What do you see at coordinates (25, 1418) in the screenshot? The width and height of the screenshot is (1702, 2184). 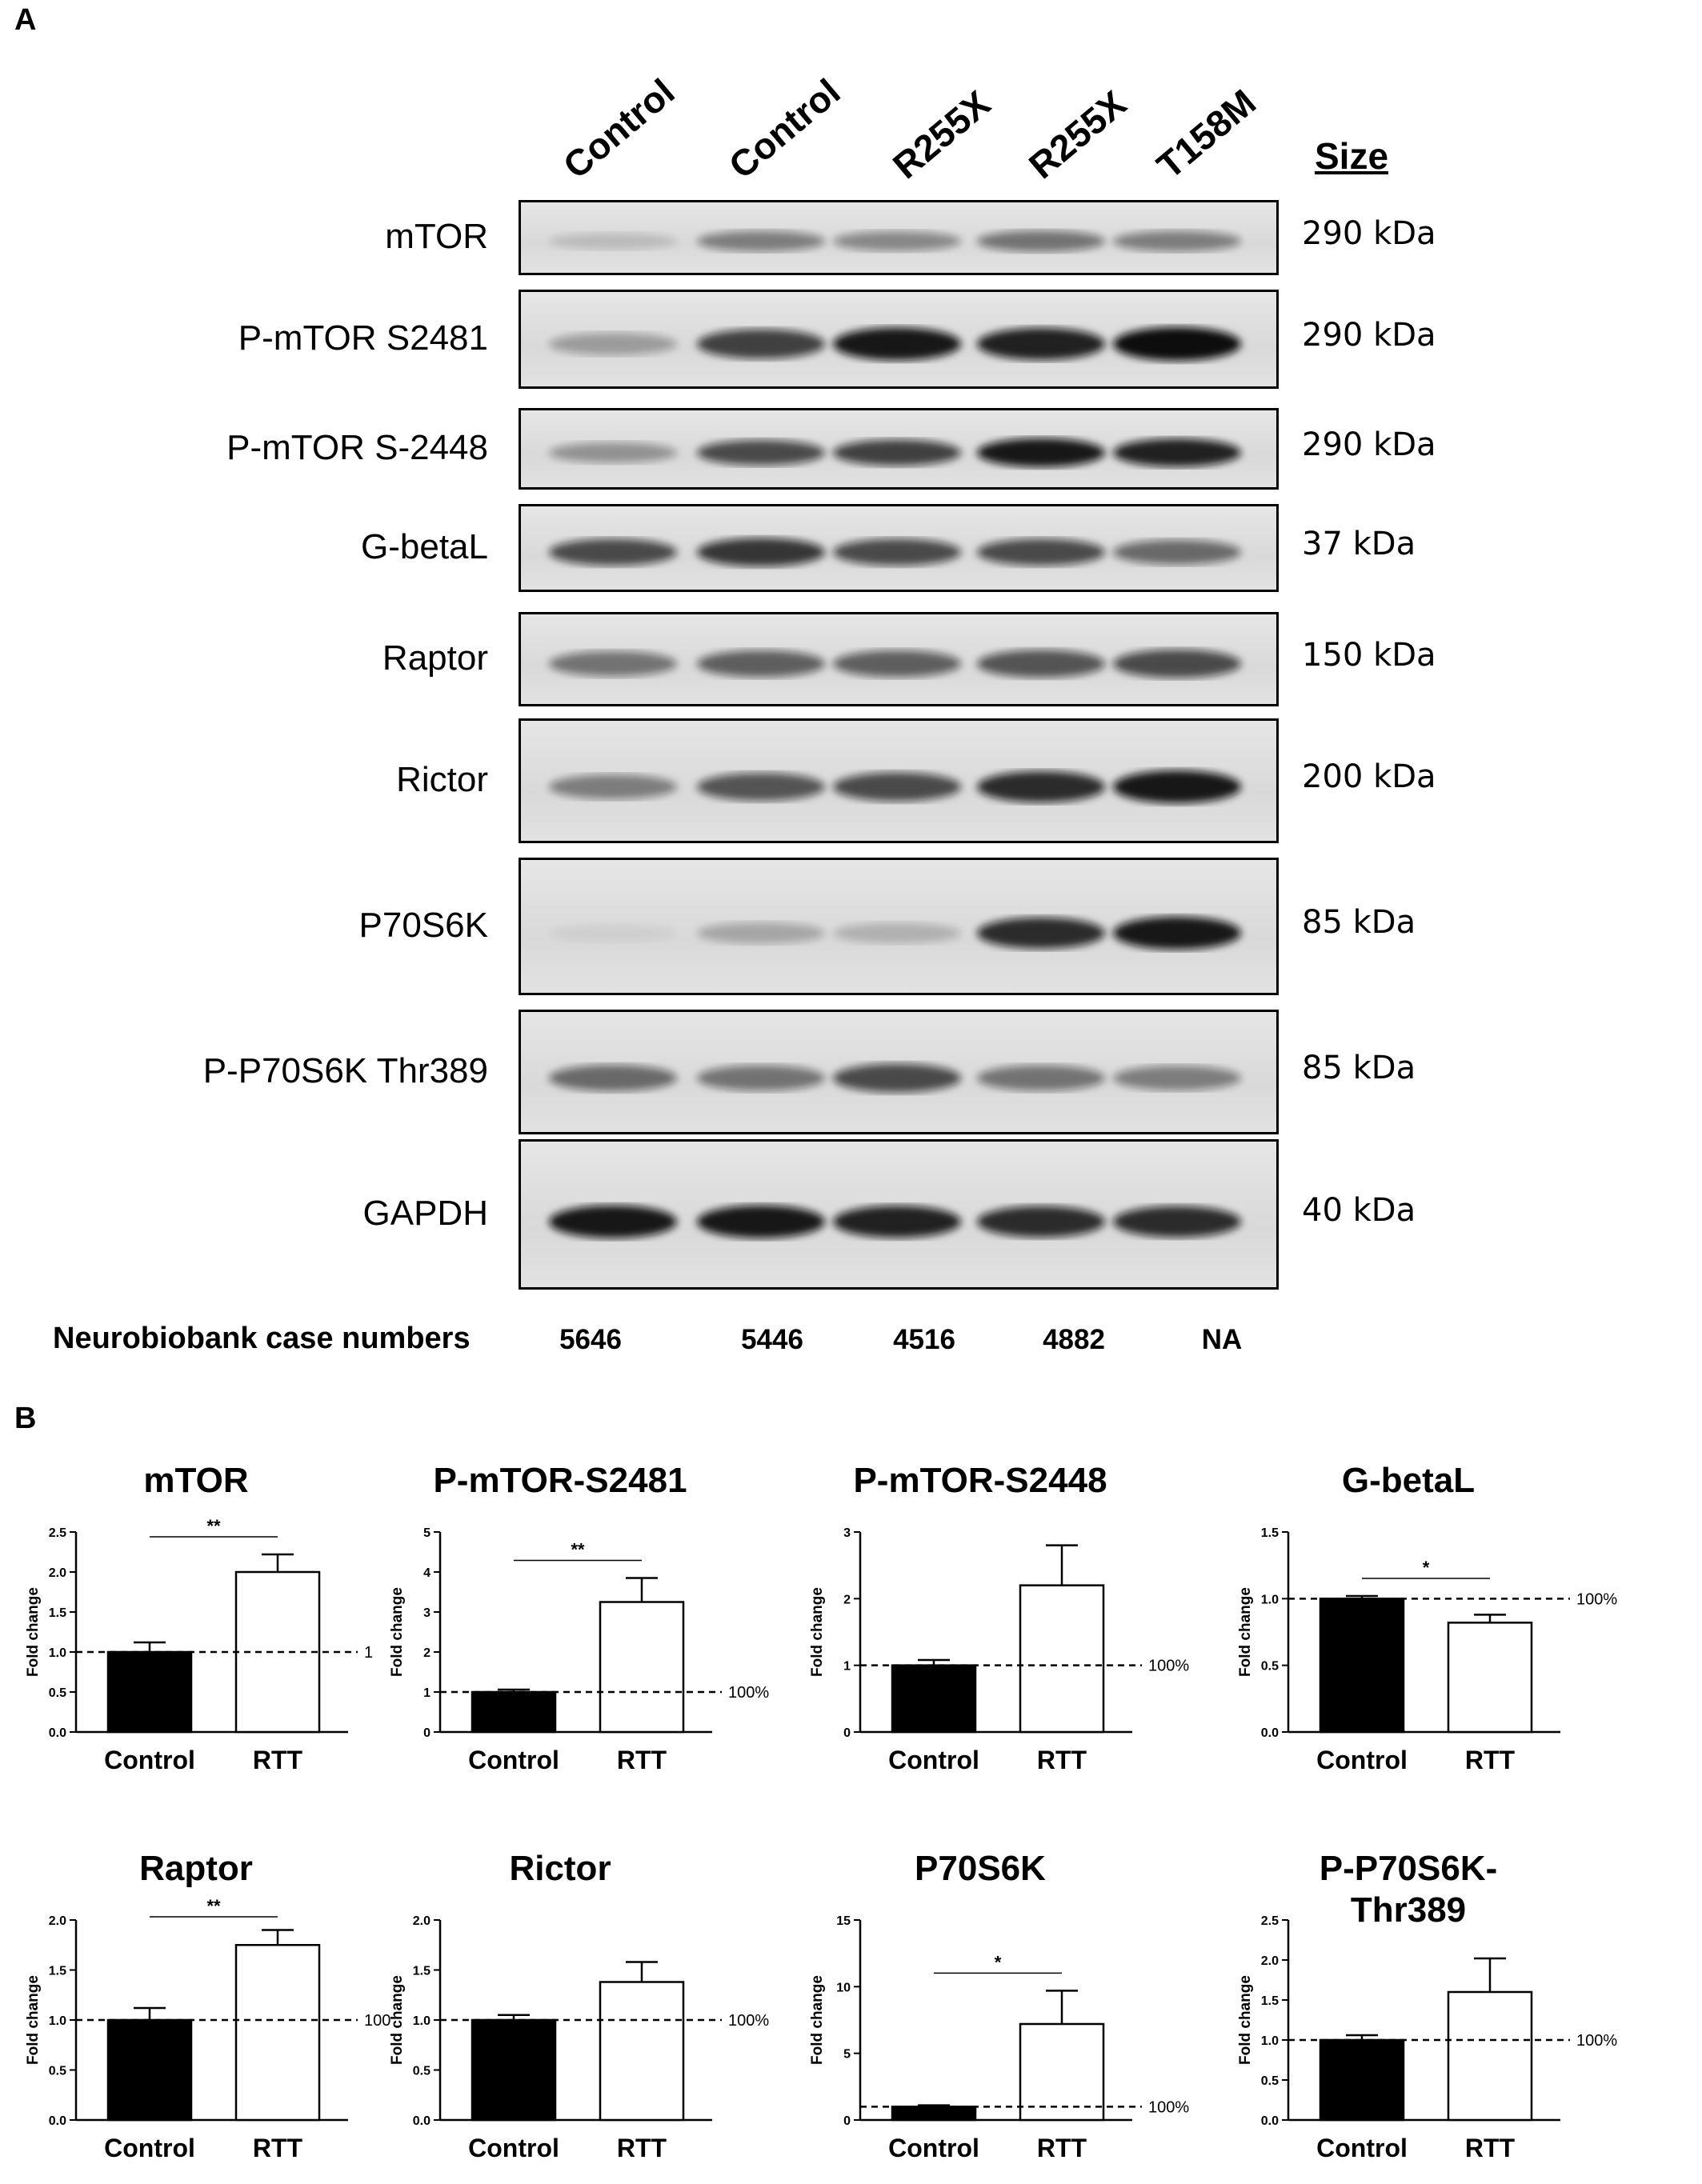 I see `panel-b-letter: B` at bounding box center [25, 1418].